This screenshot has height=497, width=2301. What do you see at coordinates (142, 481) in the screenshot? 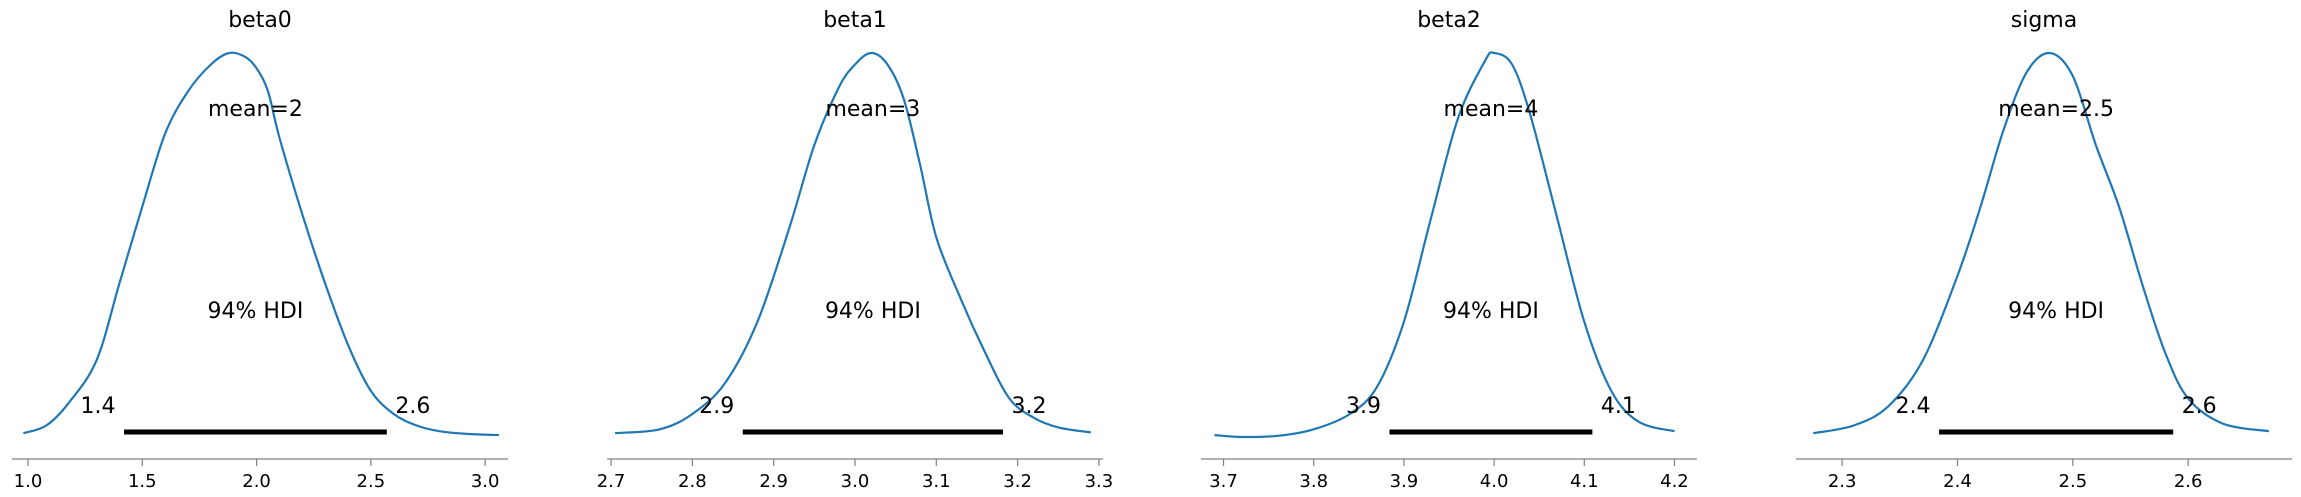
I see `x-tick-label: 1.5` at bounding box center [142, 481].